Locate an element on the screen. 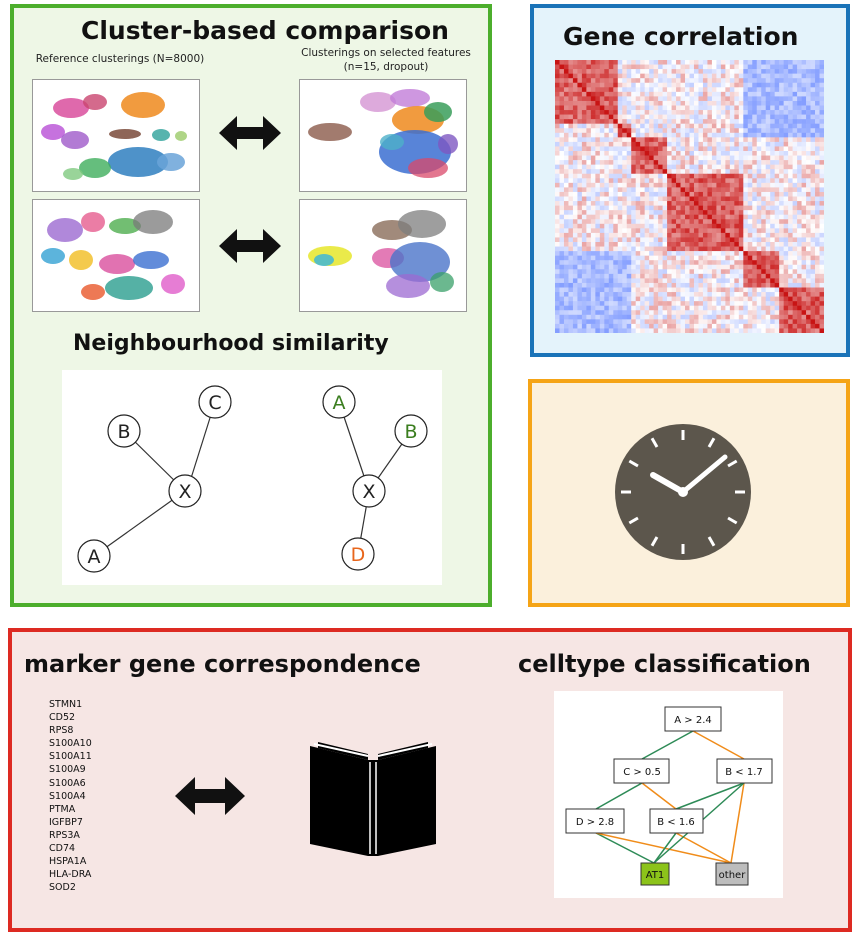 The width and height of the screenshot is (854, 933). node-label-x-left: X is located at coordinates (184, 492).